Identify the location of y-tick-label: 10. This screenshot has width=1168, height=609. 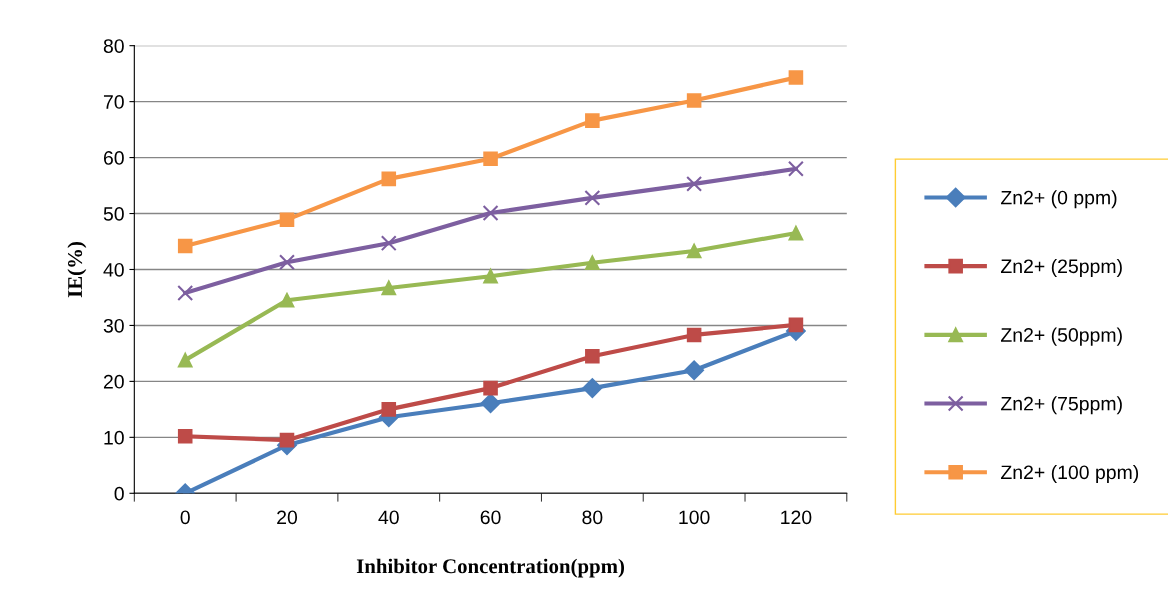
(114, 437).